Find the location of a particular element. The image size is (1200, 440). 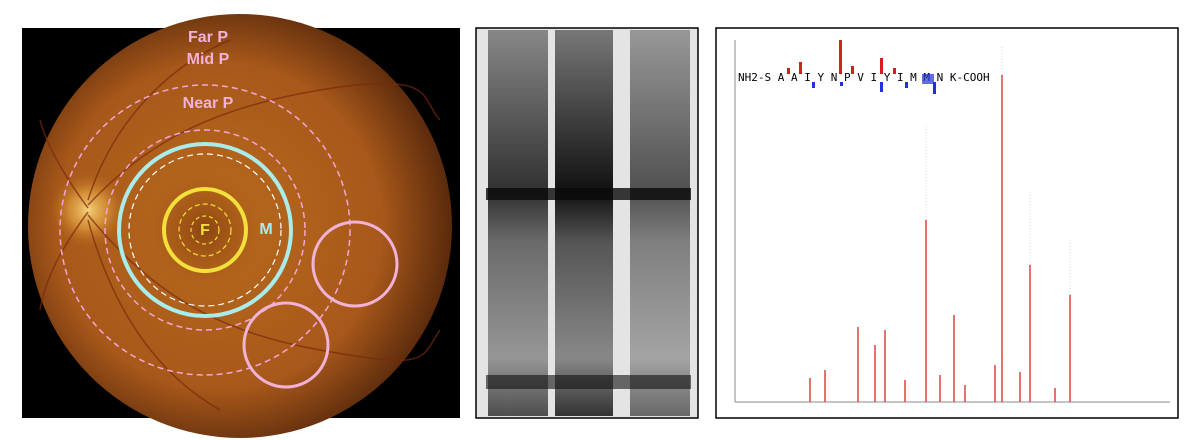

peak-guides is located at coordinates (998, 170).